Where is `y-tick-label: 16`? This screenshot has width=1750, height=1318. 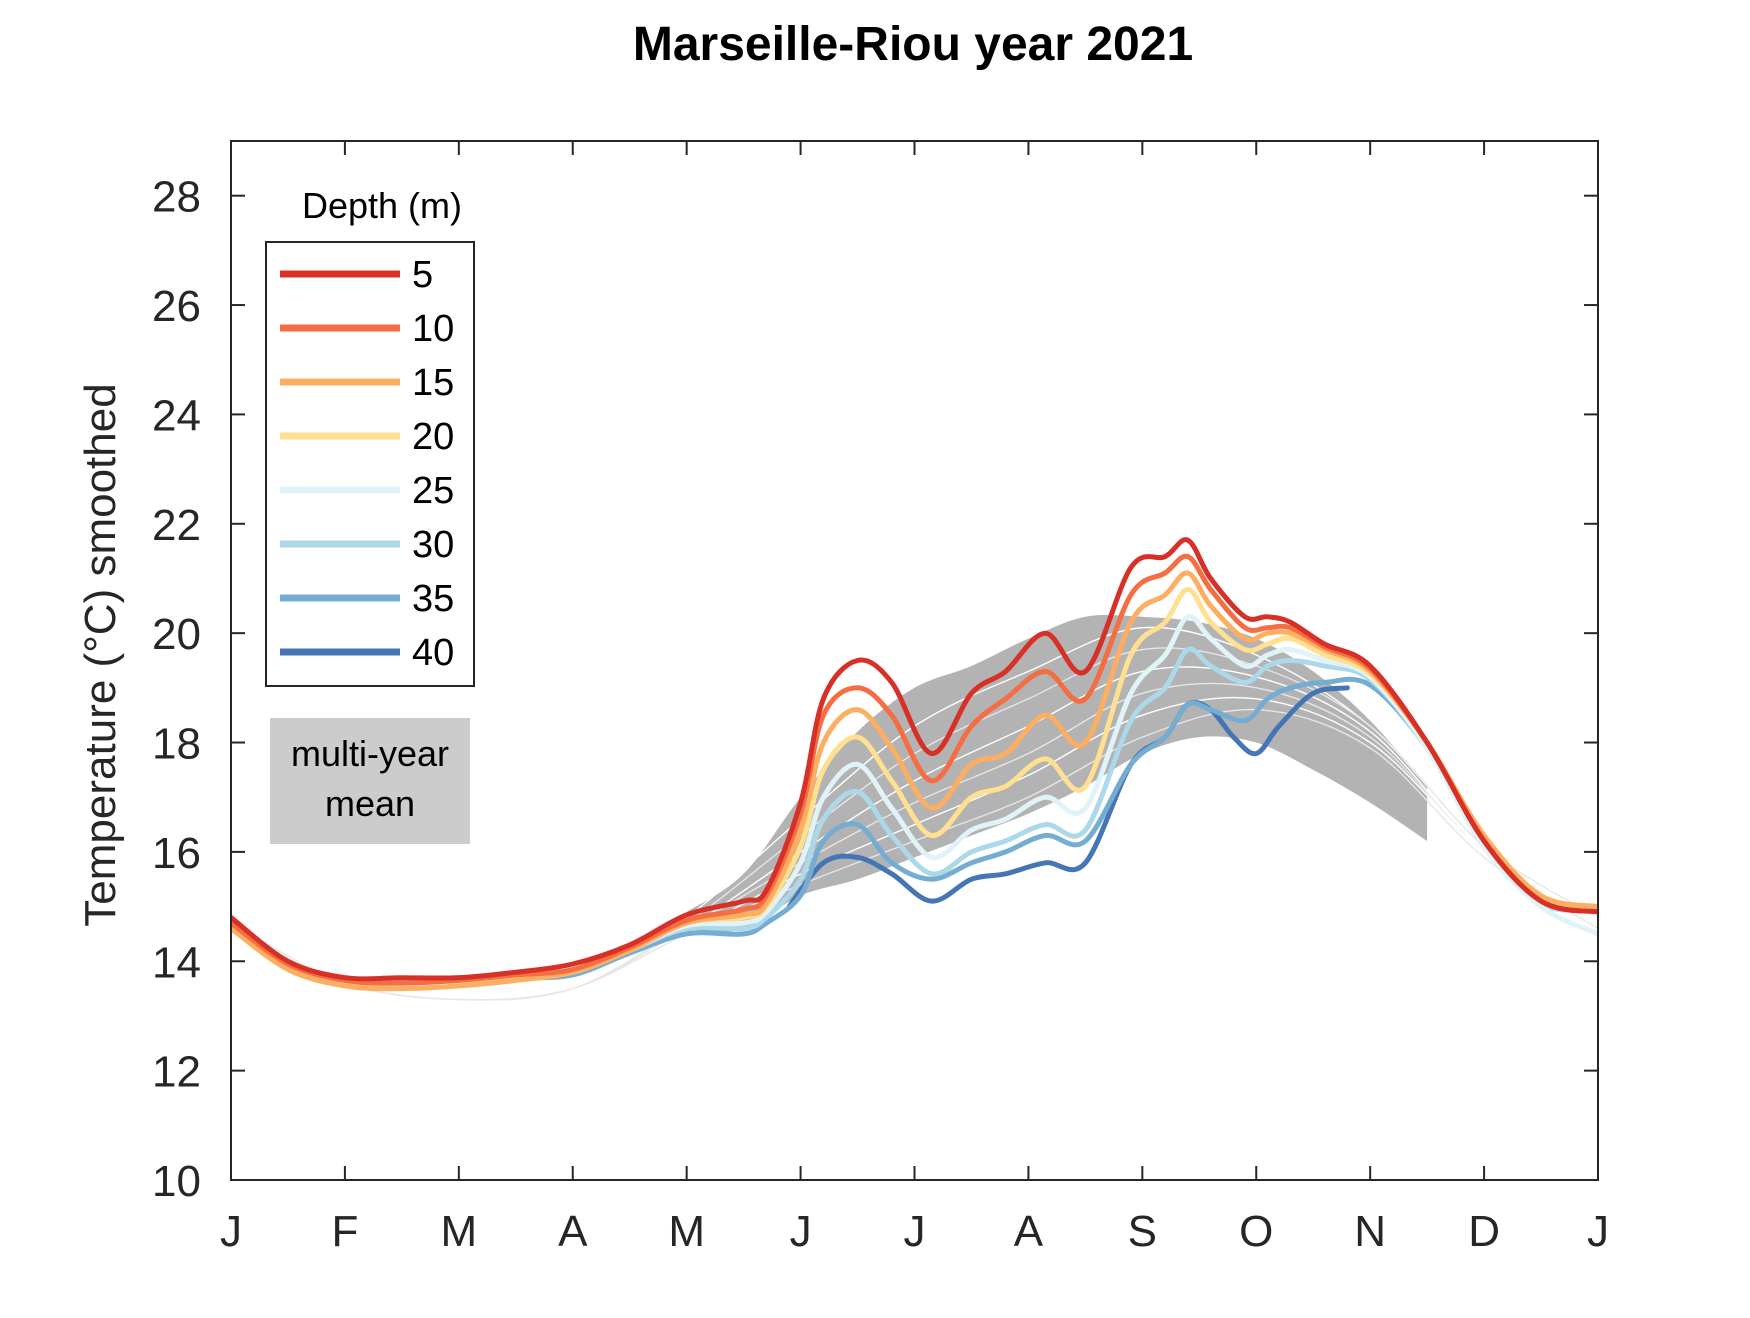 y-tick-label: 16 is located at coordinates (176, 853).